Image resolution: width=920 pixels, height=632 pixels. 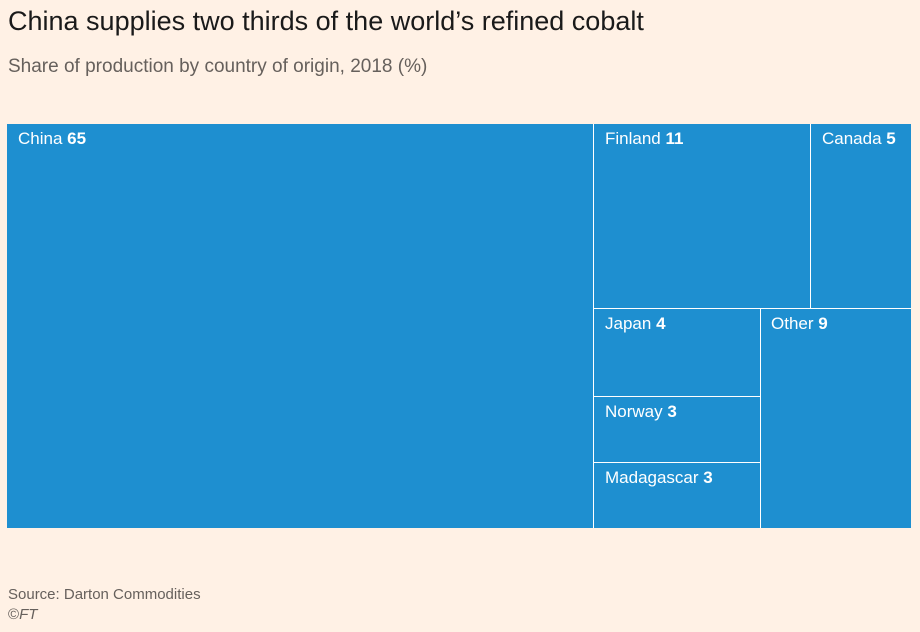 What do you see at coordinates (760, 418) in the screenshot?
I see `divider-small-other` at bounding box center [760, 418].